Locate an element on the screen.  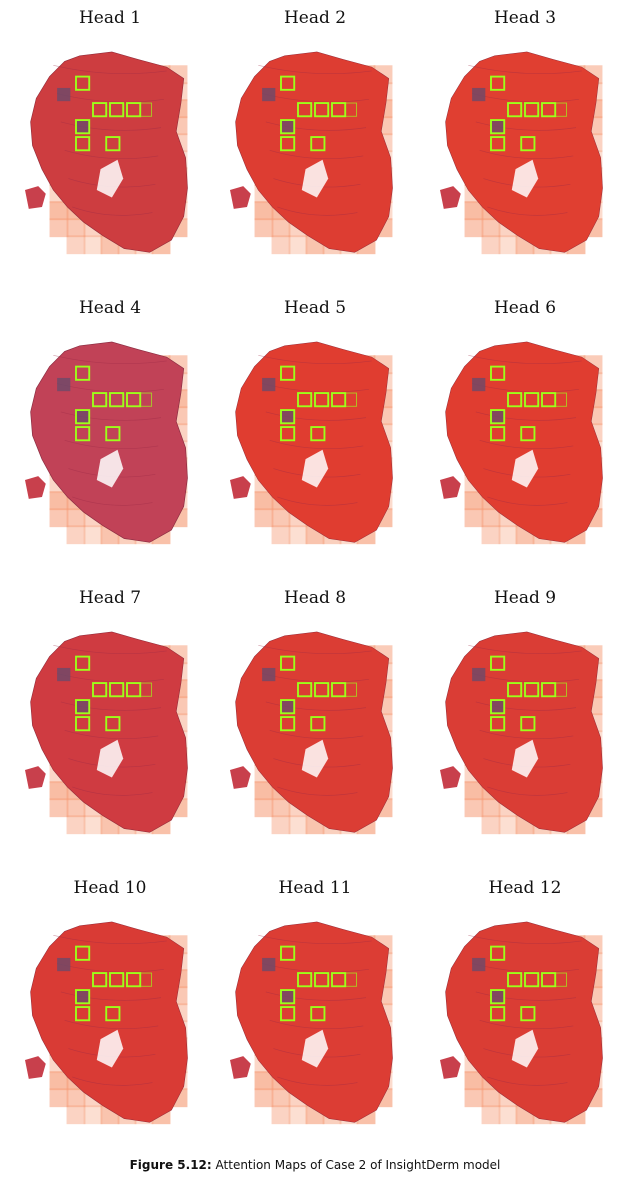
attention-map-cell: Head 1 is located at coordinates (110, 135).